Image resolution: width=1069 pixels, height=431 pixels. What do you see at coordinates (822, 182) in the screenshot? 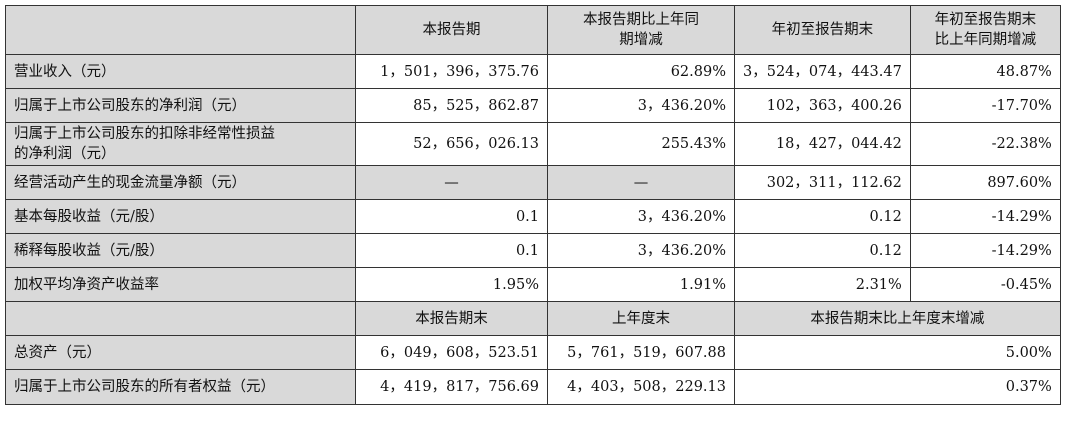
I see `cell-value: 302，311，112.62` at bounding box center [822, 182].